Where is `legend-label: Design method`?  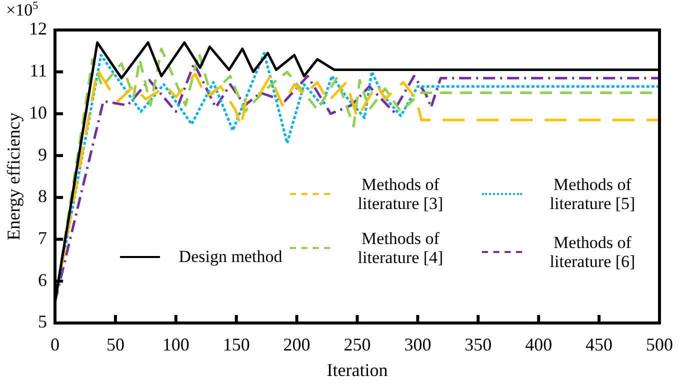
legend-label: Design method is located at coordinates (231, 256).